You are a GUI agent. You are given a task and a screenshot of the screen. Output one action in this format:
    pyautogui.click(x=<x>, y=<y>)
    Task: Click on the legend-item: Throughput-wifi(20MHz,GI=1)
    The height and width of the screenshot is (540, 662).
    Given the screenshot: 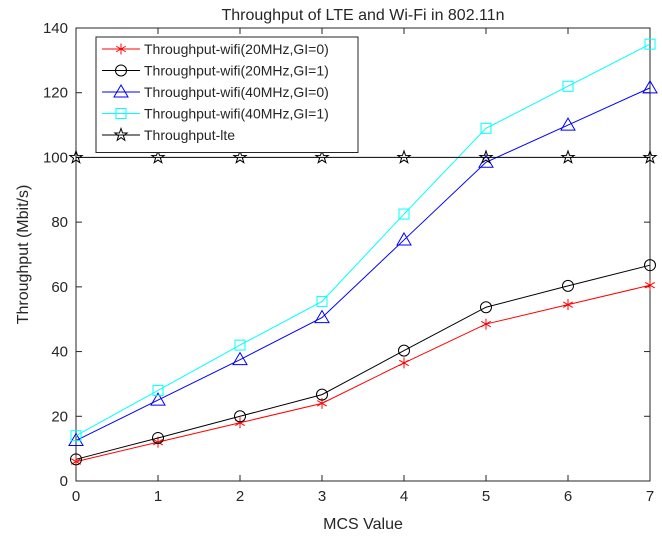 What is the action you would take?
    pyautogui.click(x=215, y=71)
    